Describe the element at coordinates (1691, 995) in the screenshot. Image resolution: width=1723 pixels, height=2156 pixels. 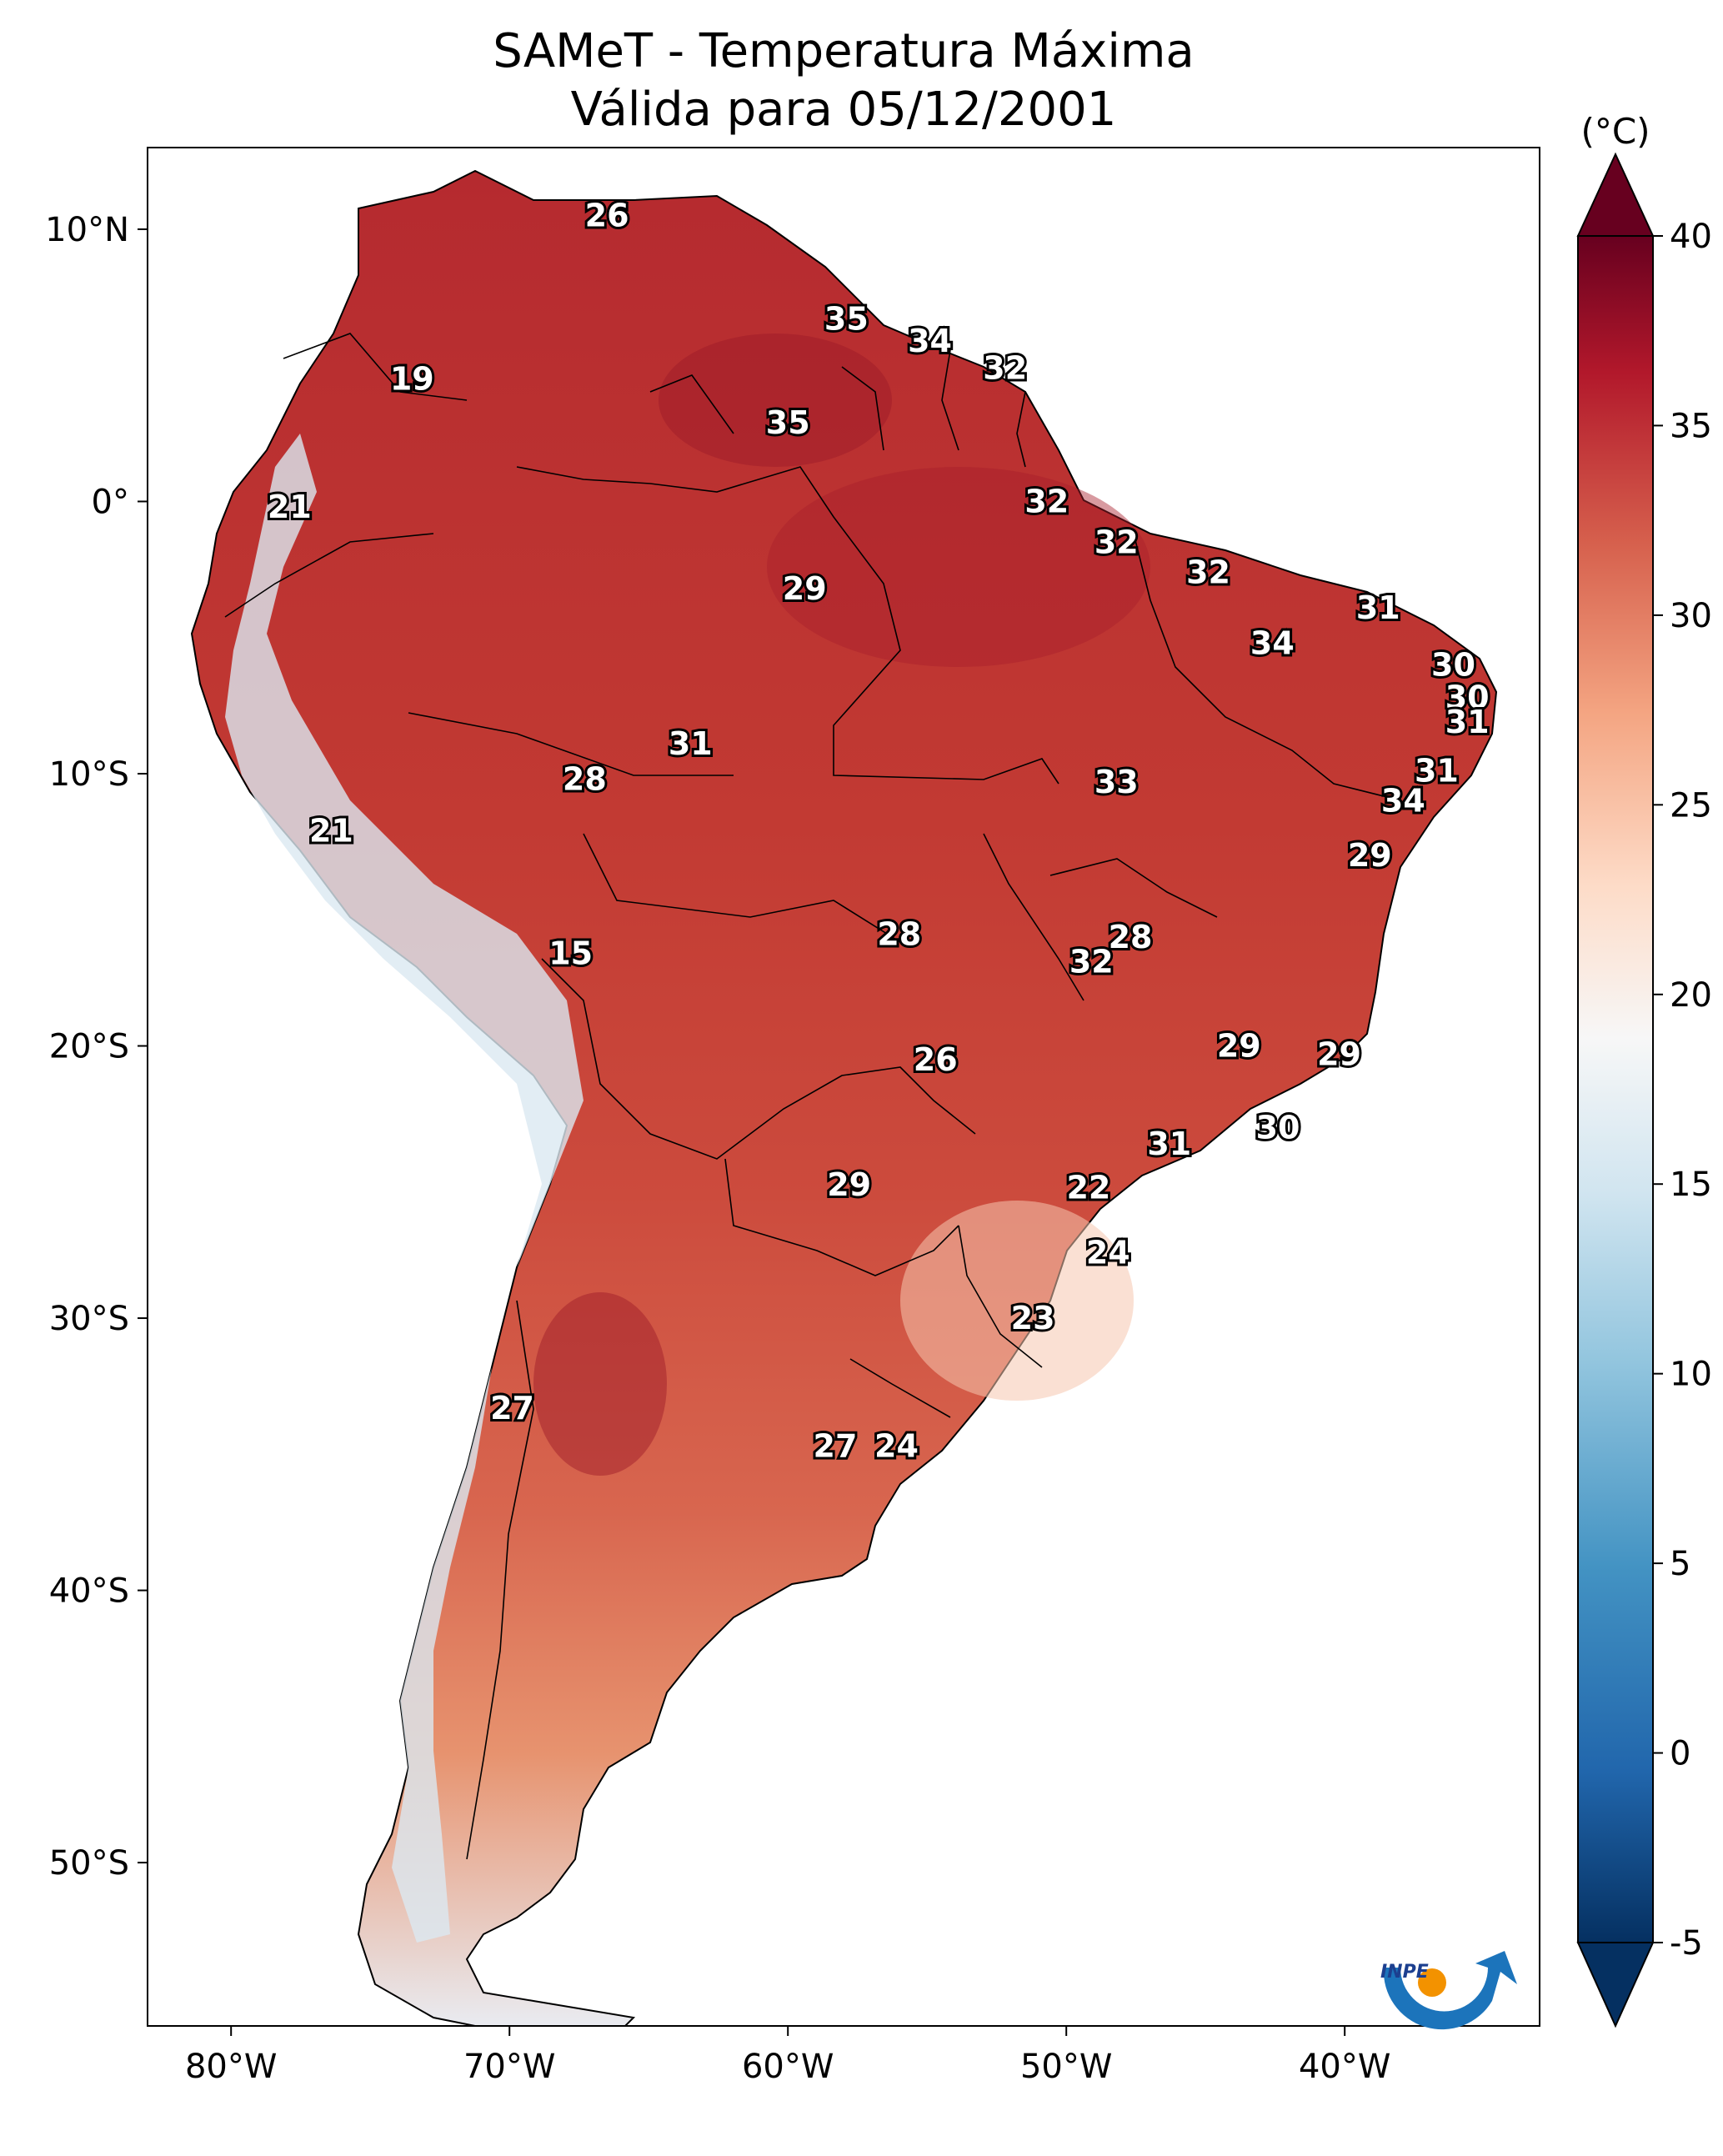
I see `colorbar-tick-label: 20` at that location.